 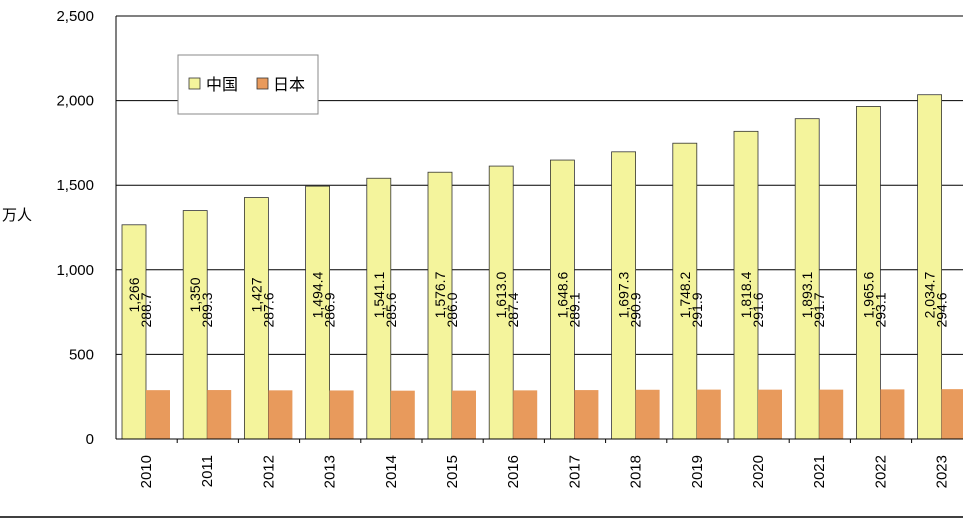 What do you see at coordinates (146, 309) in the screenshot?
I see `data-label-japan: 288.7` at bounding box center [146, 309].